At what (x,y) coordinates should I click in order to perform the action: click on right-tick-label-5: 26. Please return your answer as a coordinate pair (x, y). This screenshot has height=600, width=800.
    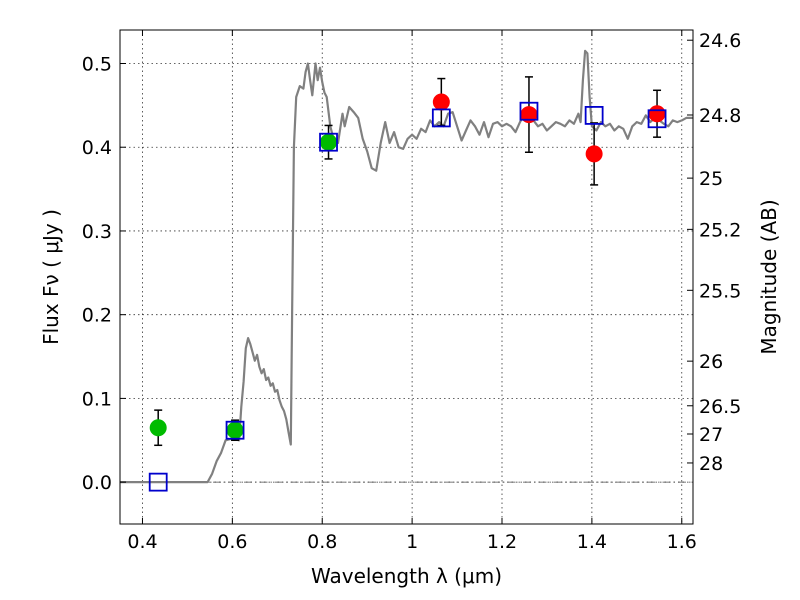
    Looking at the image, I should click on (711, 362).